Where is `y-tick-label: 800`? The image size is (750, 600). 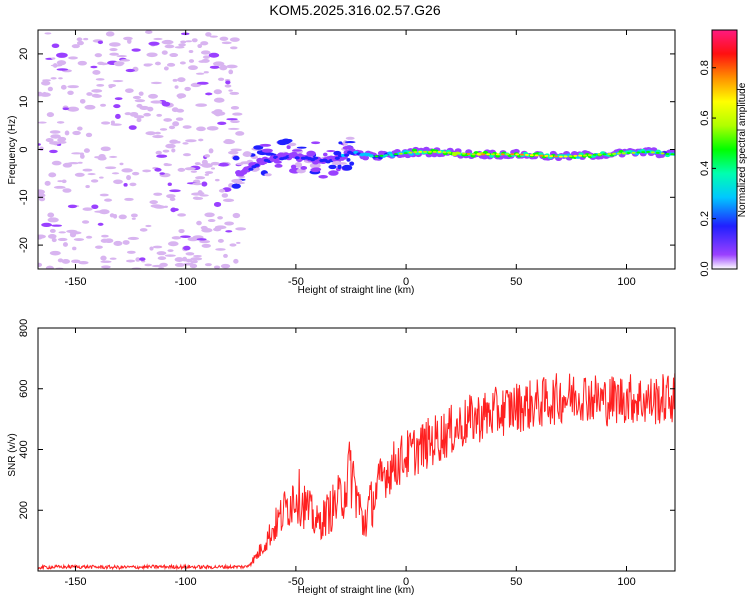 y-tick-label: 800 is located at coordinates (24, 328).